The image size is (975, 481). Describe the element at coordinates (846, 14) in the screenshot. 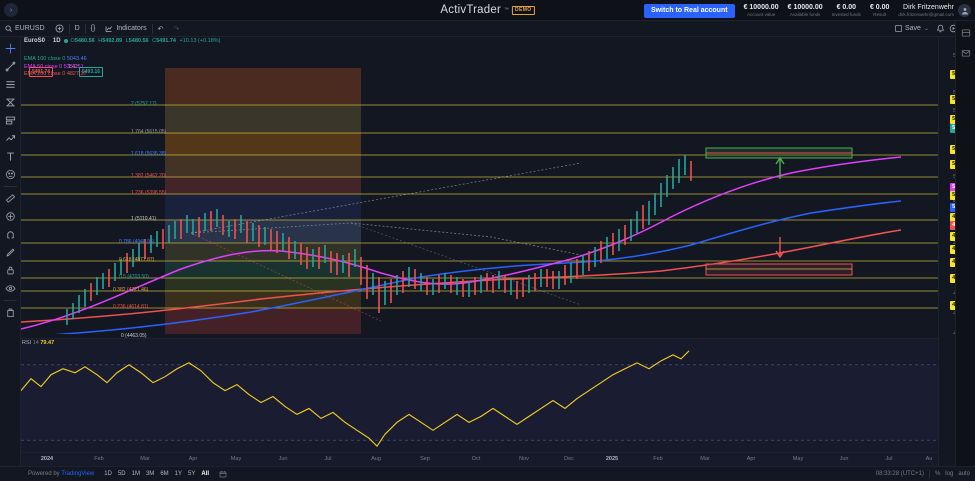

I see `metric-label: Invested funds` at that location.